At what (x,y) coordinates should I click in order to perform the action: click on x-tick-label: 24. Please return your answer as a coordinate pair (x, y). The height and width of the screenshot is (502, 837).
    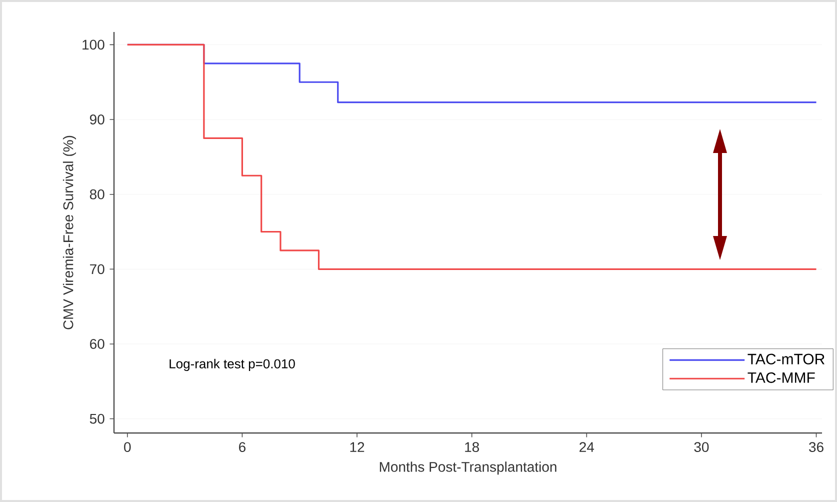
    Looking at the image, I should click on (587, 447).